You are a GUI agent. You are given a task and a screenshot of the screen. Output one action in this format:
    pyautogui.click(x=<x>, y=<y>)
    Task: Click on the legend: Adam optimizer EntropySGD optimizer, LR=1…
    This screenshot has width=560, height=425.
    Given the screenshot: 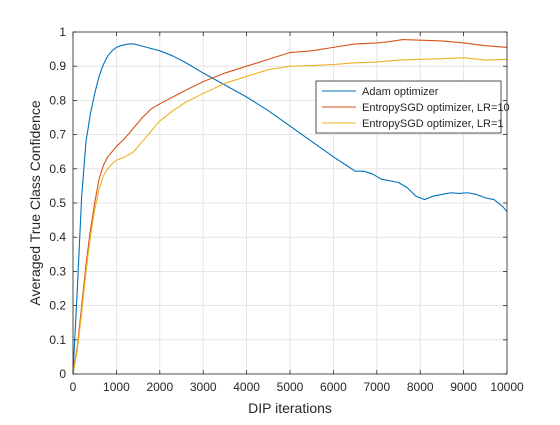 What is the action you would take?
    pyautogui.click(x=412, y=107)
    